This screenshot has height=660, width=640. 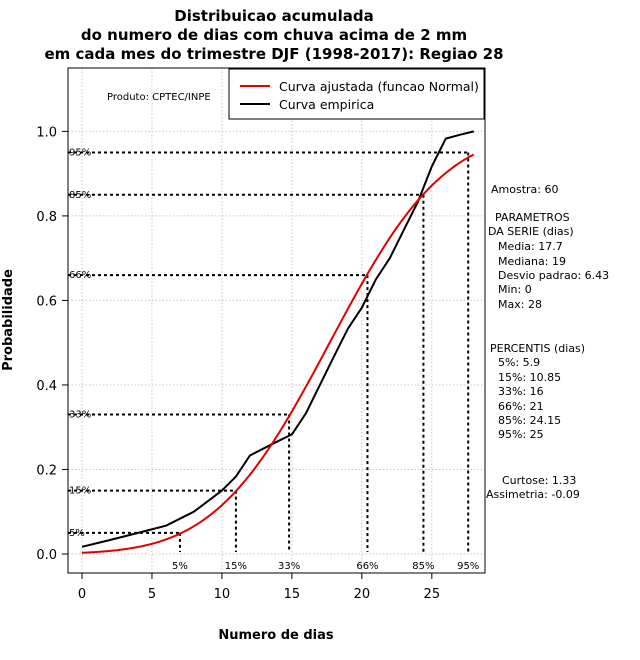 What do you see at coordinates (529, 420) in the screenshot?
I see `percentile-85: 85%: 24.15` at bounding box center [529, 420].